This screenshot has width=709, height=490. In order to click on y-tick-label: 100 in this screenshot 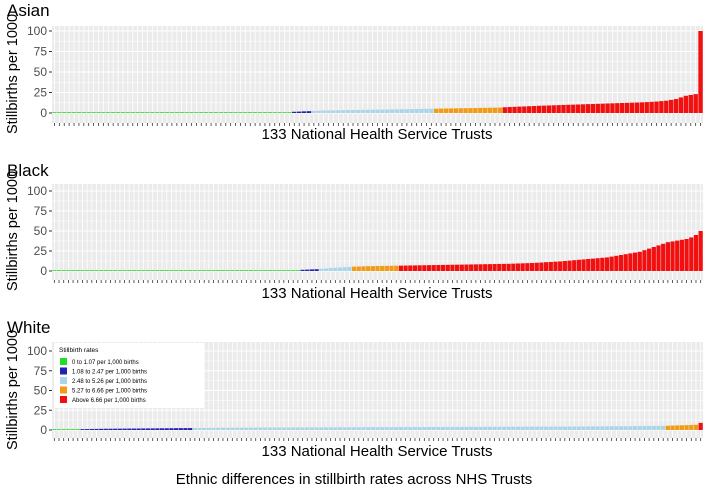, I will do `click(37, 351)`.